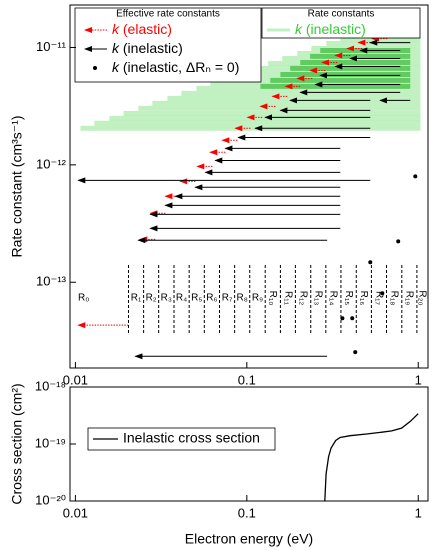 The height and width of the screenshot is (550, 433). Describe the element at coordinates (145, 29) in the screenshot. I see `text: (elastic)` at that location.